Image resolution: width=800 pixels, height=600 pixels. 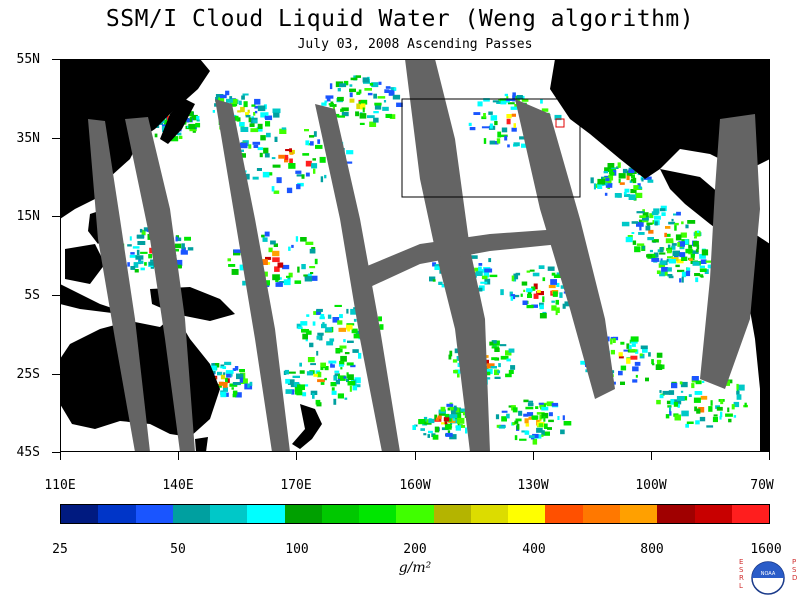 What do you see at coordinates (28, 216) in the screenshot?
I see `lat-label-15n: 15N` at bounding box center [28, 216].